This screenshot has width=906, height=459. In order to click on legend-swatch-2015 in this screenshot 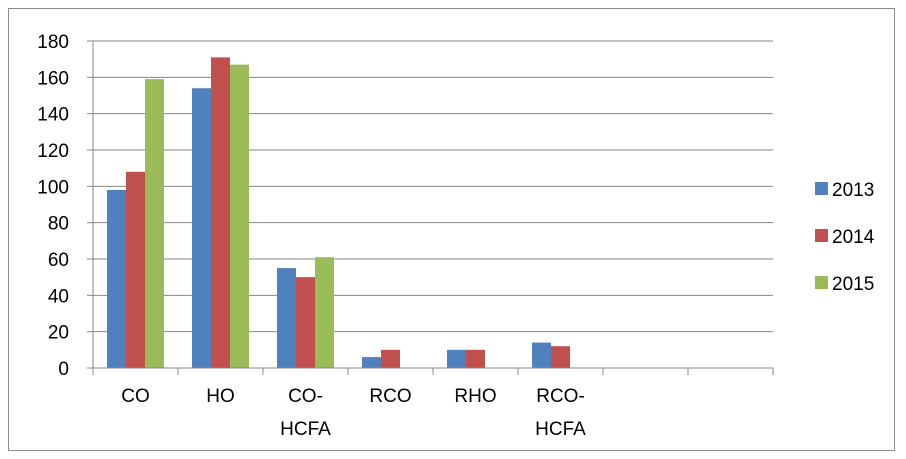, I will do `click(821, 282)`.